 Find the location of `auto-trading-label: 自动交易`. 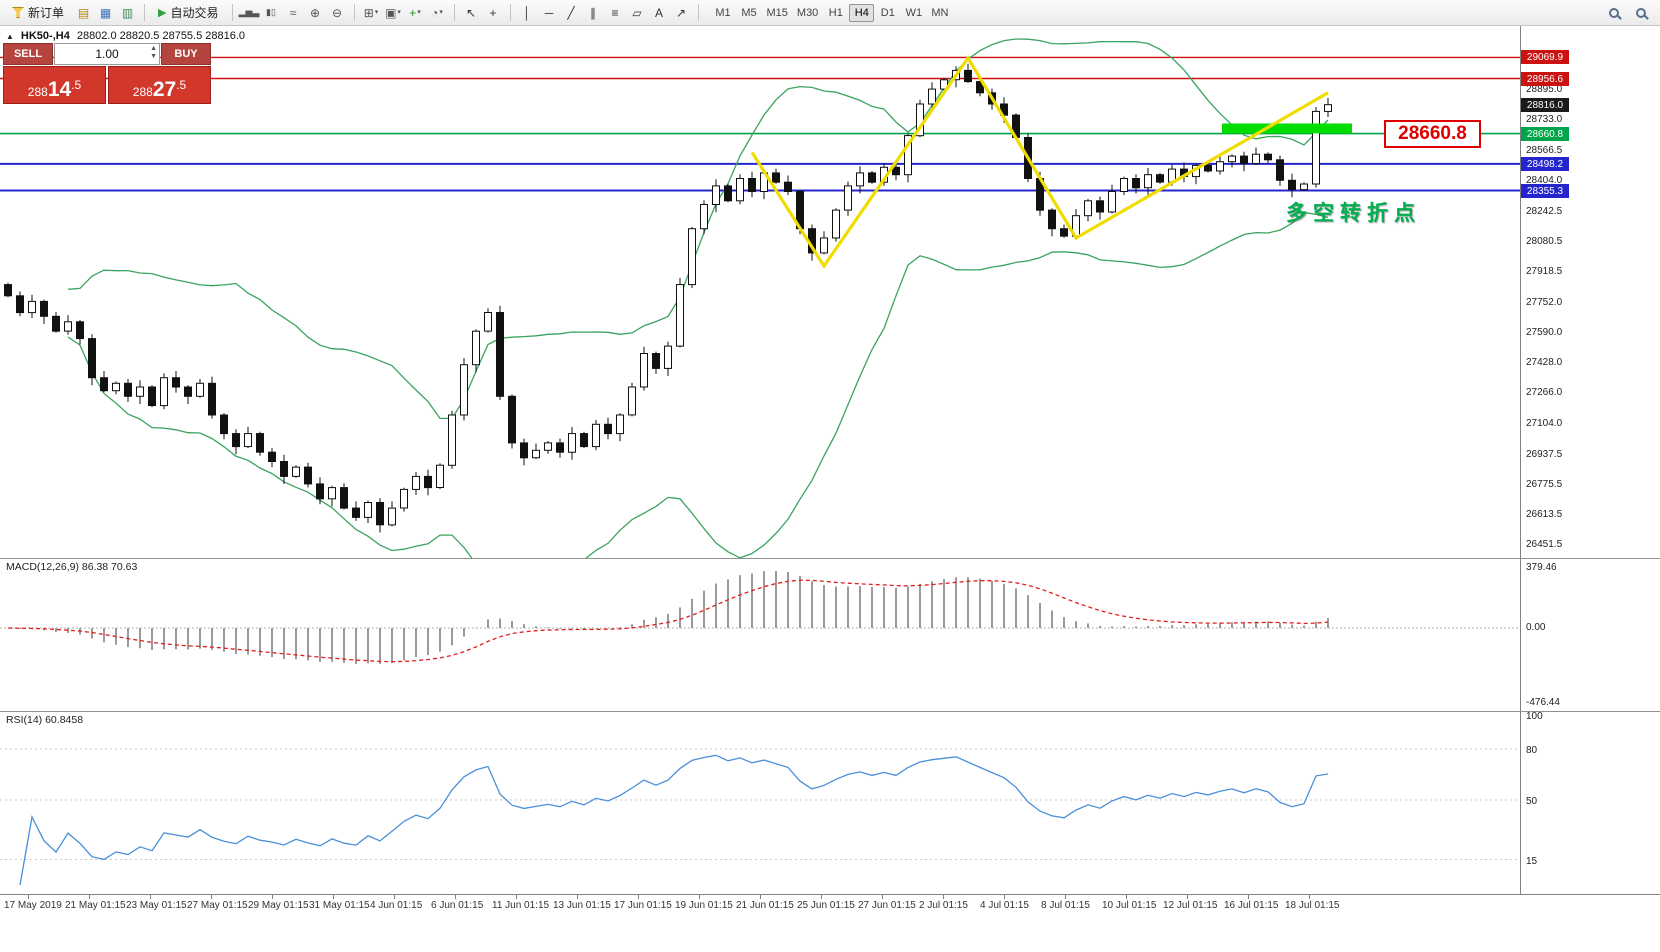

auto-trading-label: 自动交易 is located at coordinates (194, 13).